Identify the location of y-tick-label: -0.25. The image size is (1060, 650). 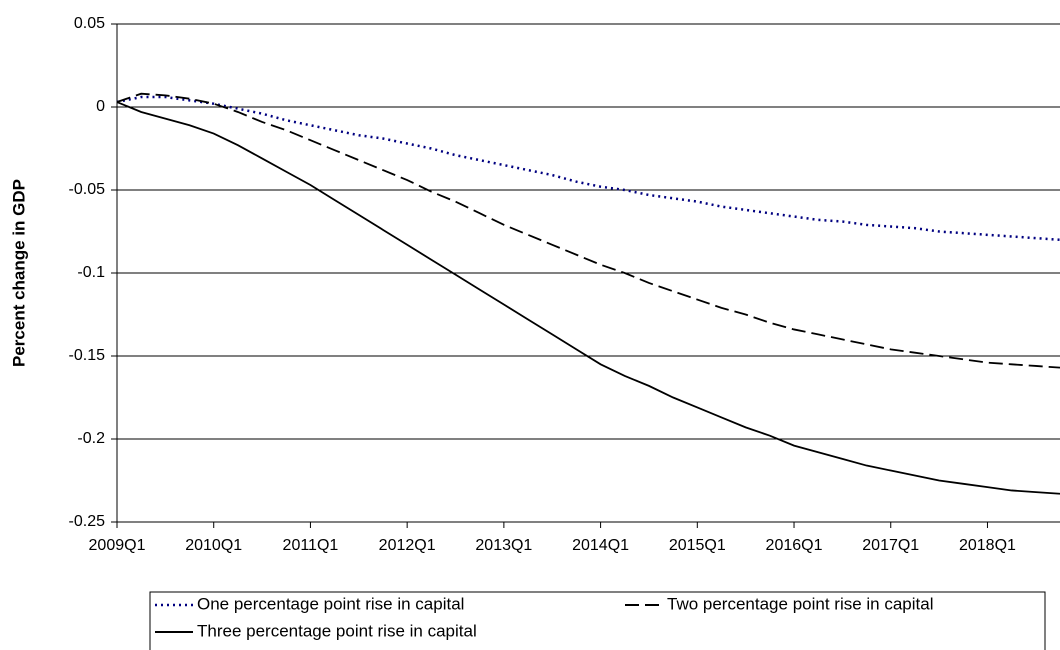
(87, 521).